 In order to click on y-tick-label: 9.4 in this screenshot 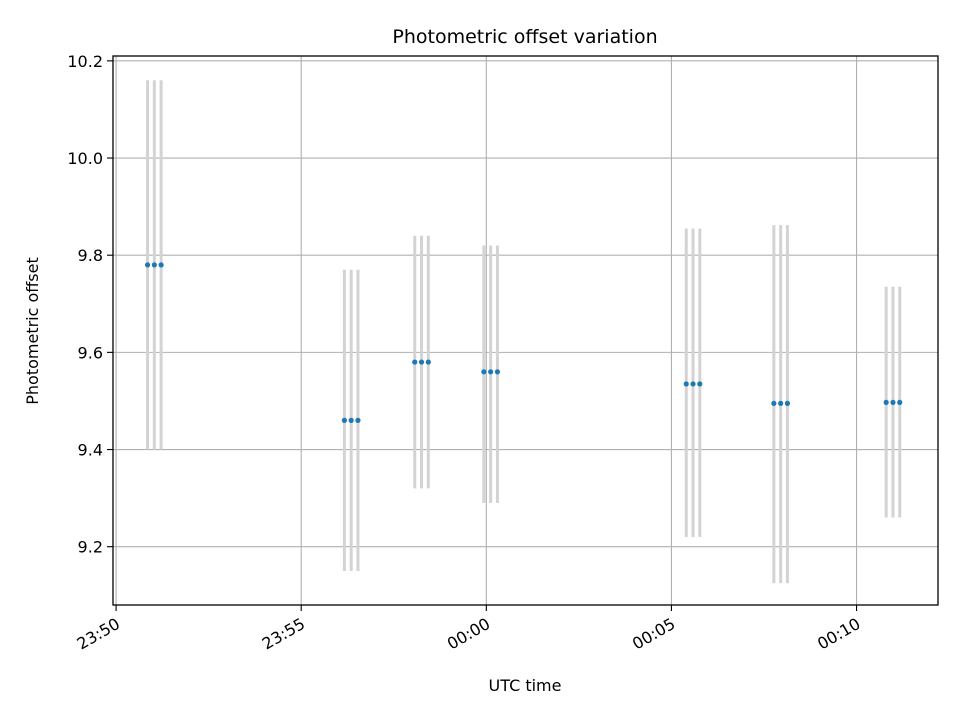, I will do `click(90, 450)`.